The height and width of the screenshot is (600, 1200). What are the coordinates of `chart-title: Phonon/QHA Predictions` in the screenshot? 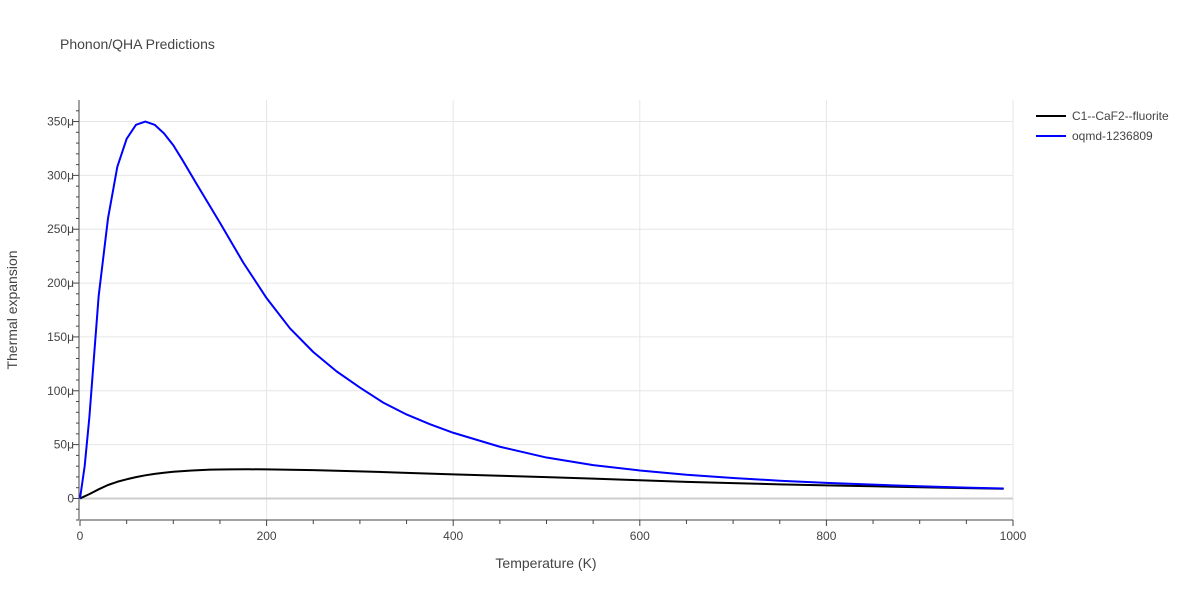 It's located at (137, 44).